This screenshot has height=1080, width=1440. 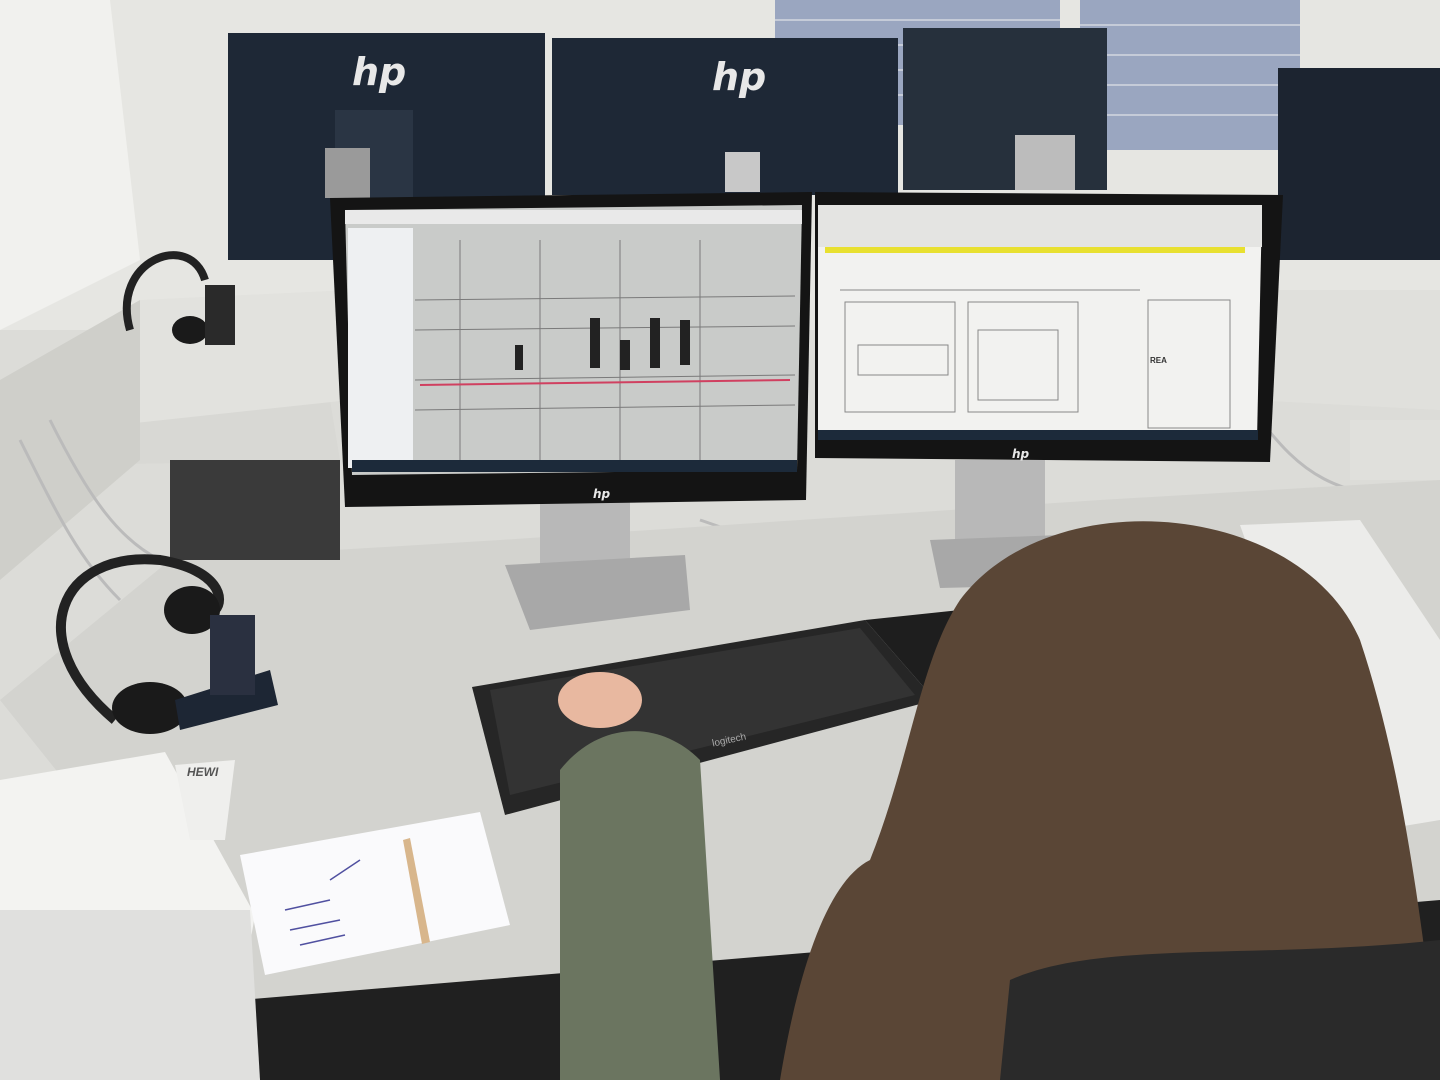 What do you see at coordinates (167, 644) in the screenshot?
I see `headset-left` at bounding box center [167, 644].